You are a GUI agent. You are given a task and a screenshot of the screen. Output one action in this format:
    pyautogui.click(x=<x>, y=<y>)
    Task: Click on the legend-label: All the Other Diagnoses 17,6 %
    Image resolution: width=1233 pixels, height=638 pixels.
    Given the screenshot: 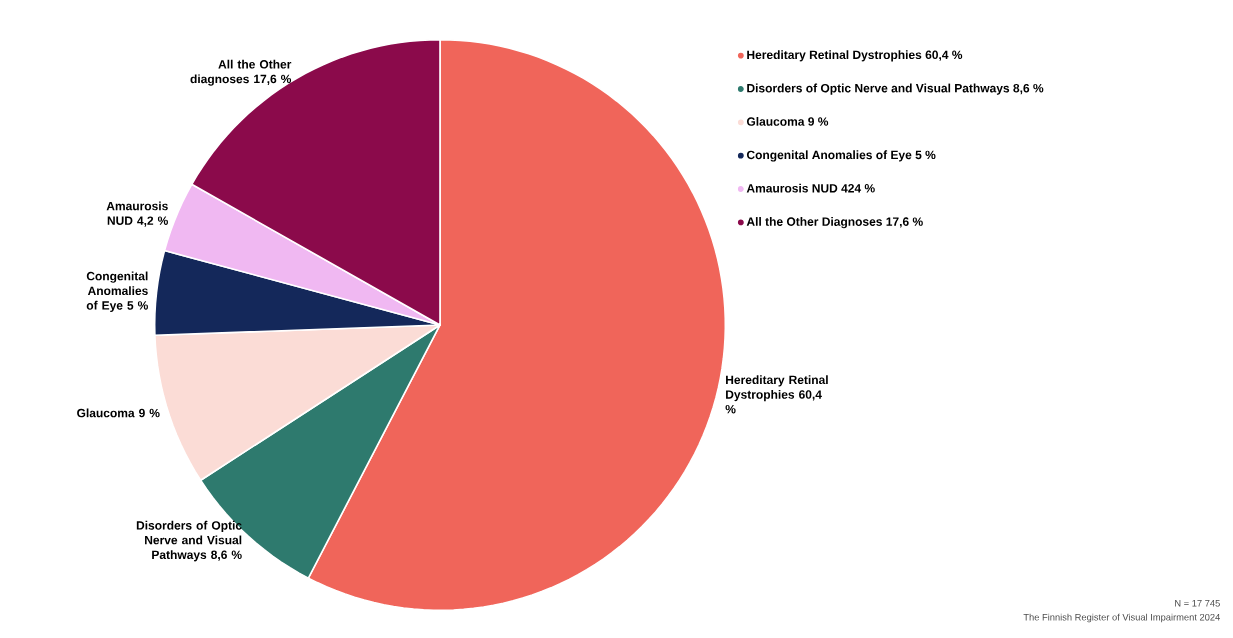 What is the action you would take?
    pyautogui.click(x=834, y=223)
    